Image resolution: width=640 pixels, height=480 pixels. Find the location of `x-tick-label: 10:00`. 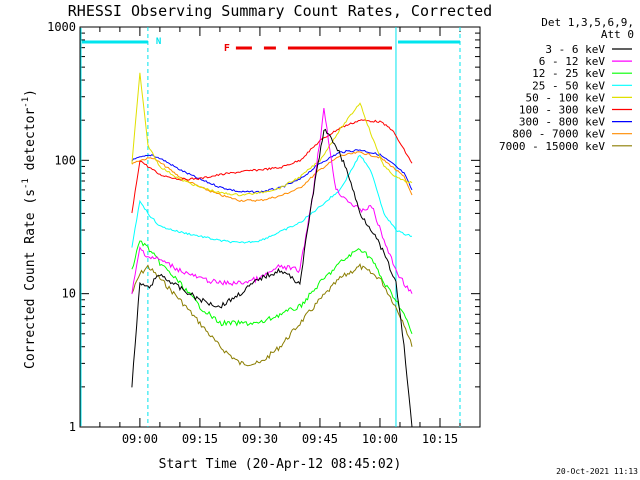

x-tick-label: 10:00 is located at coordinates (380, 439).